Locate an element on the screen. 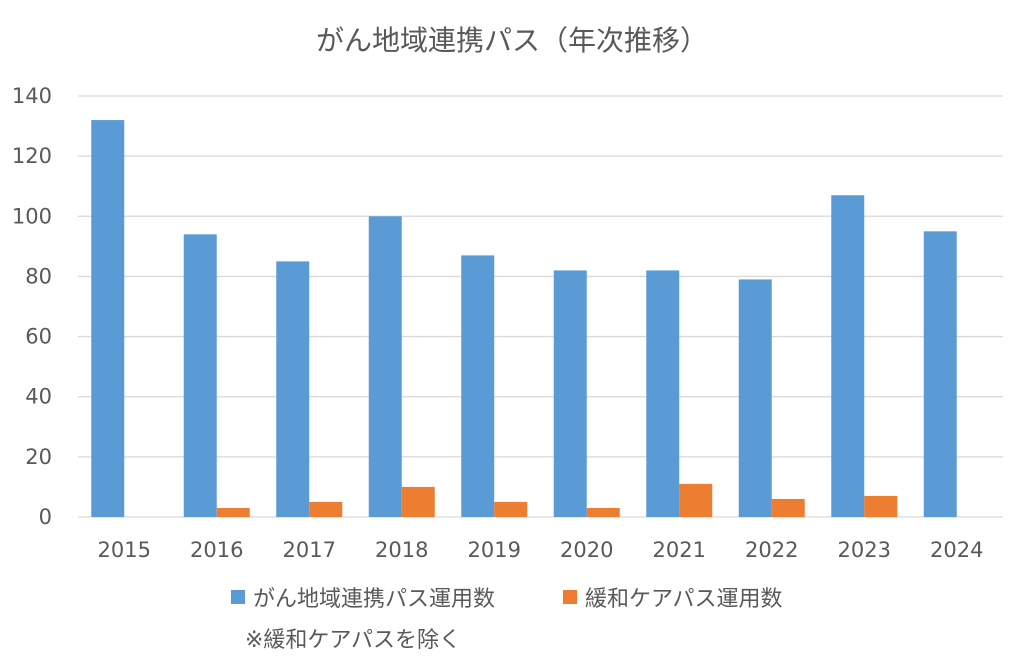 This screenshot has width=1024, height=663. y-axis-tick-labels: 0 20 40 60 80 100 120 140 is located at coordinates (32, 306).